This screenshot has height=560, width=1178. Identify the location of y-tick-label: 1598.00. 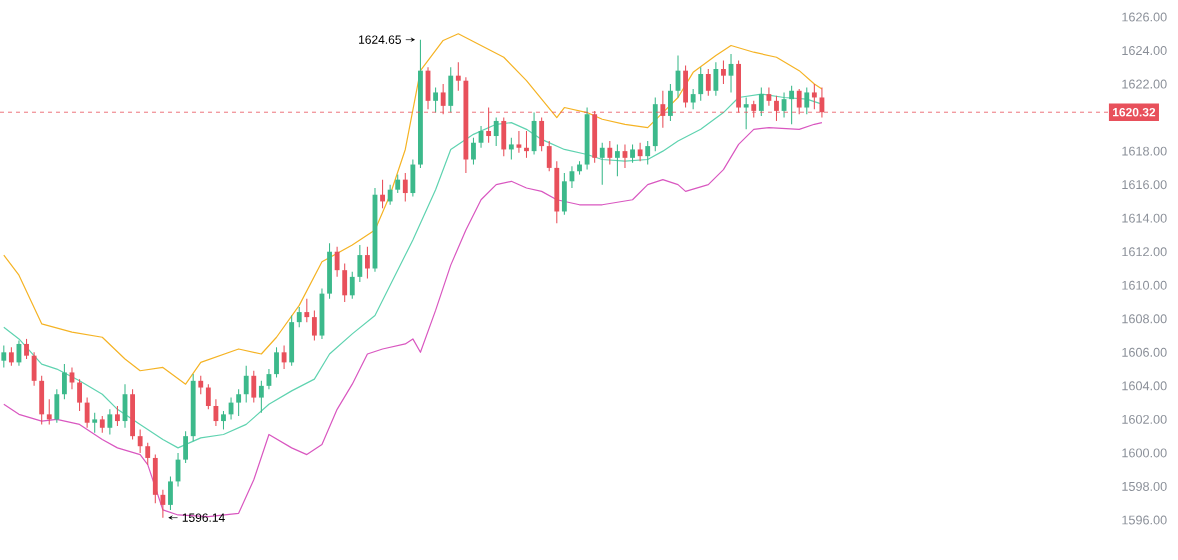
(1144, 486).